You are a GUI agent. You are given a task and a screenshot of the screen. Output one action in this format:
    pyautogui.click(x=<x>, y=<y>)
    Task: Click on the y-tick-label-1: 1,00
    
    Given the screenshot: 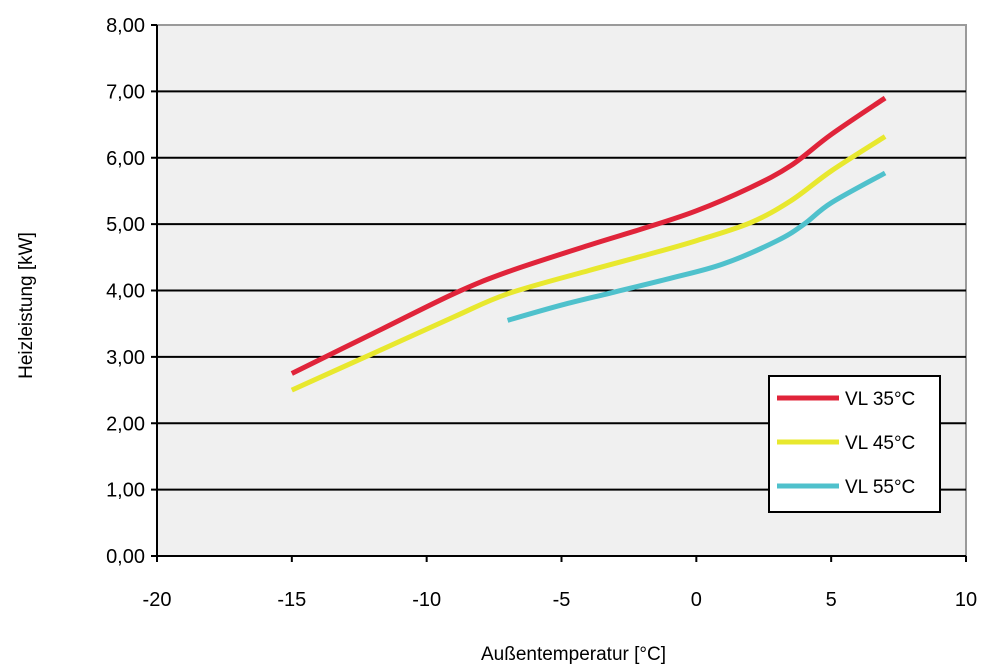 What is the action you would take?
    pyautogui.click(x=125, y=491)
    